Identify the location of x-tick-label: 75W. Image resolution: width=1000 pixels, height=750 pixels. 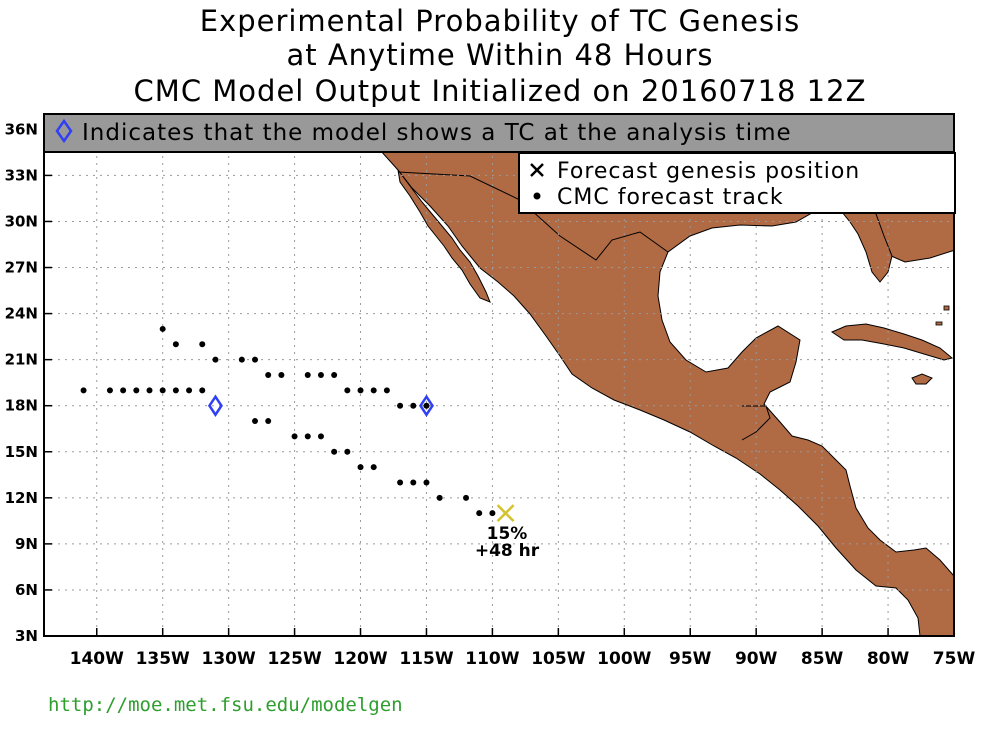
(954, 659).